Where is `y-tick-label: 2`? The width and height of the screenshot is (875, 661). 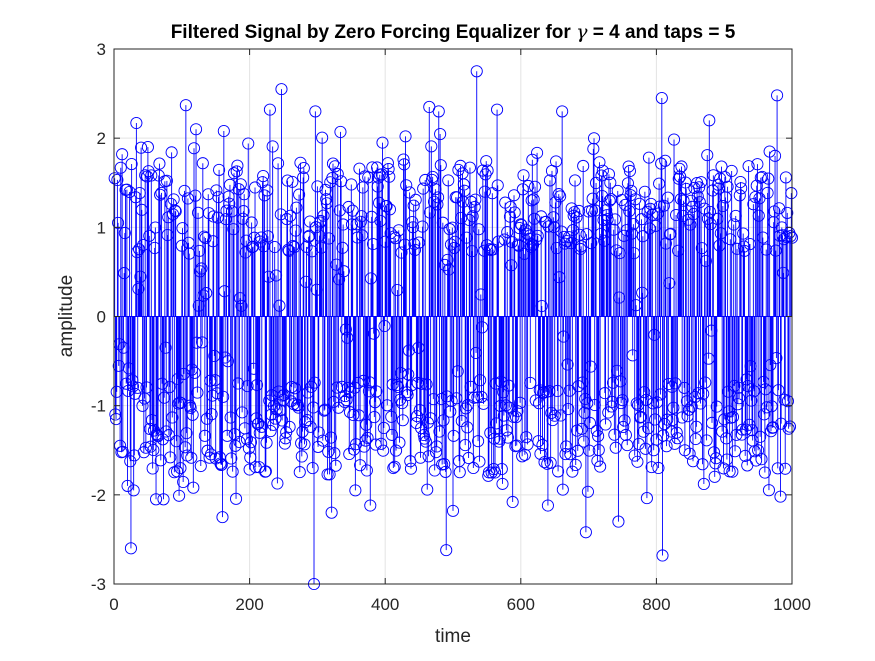
y-tick-label: 2 is located at coordinates (101, 138).